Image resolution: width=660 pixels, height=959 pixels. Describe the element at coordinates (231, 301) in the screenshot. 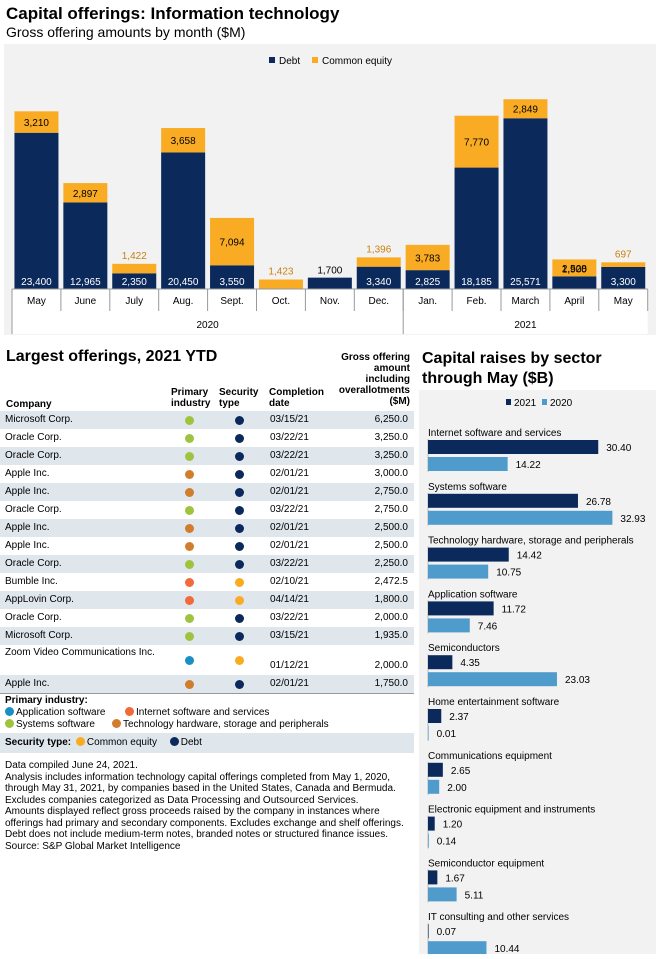

I see `x-tick-label: Sept.` at that location.